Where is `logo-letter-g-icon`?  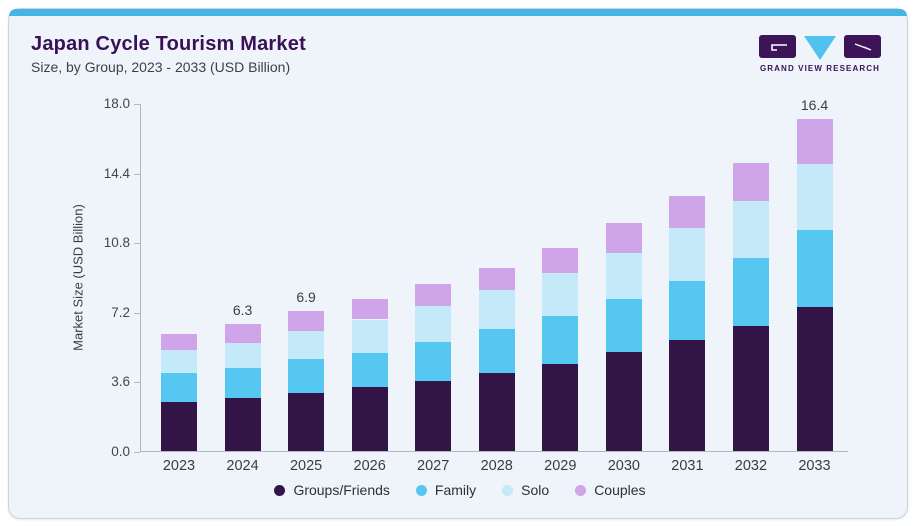
logo-letter-g-icon is located at coordinates (777, 46).